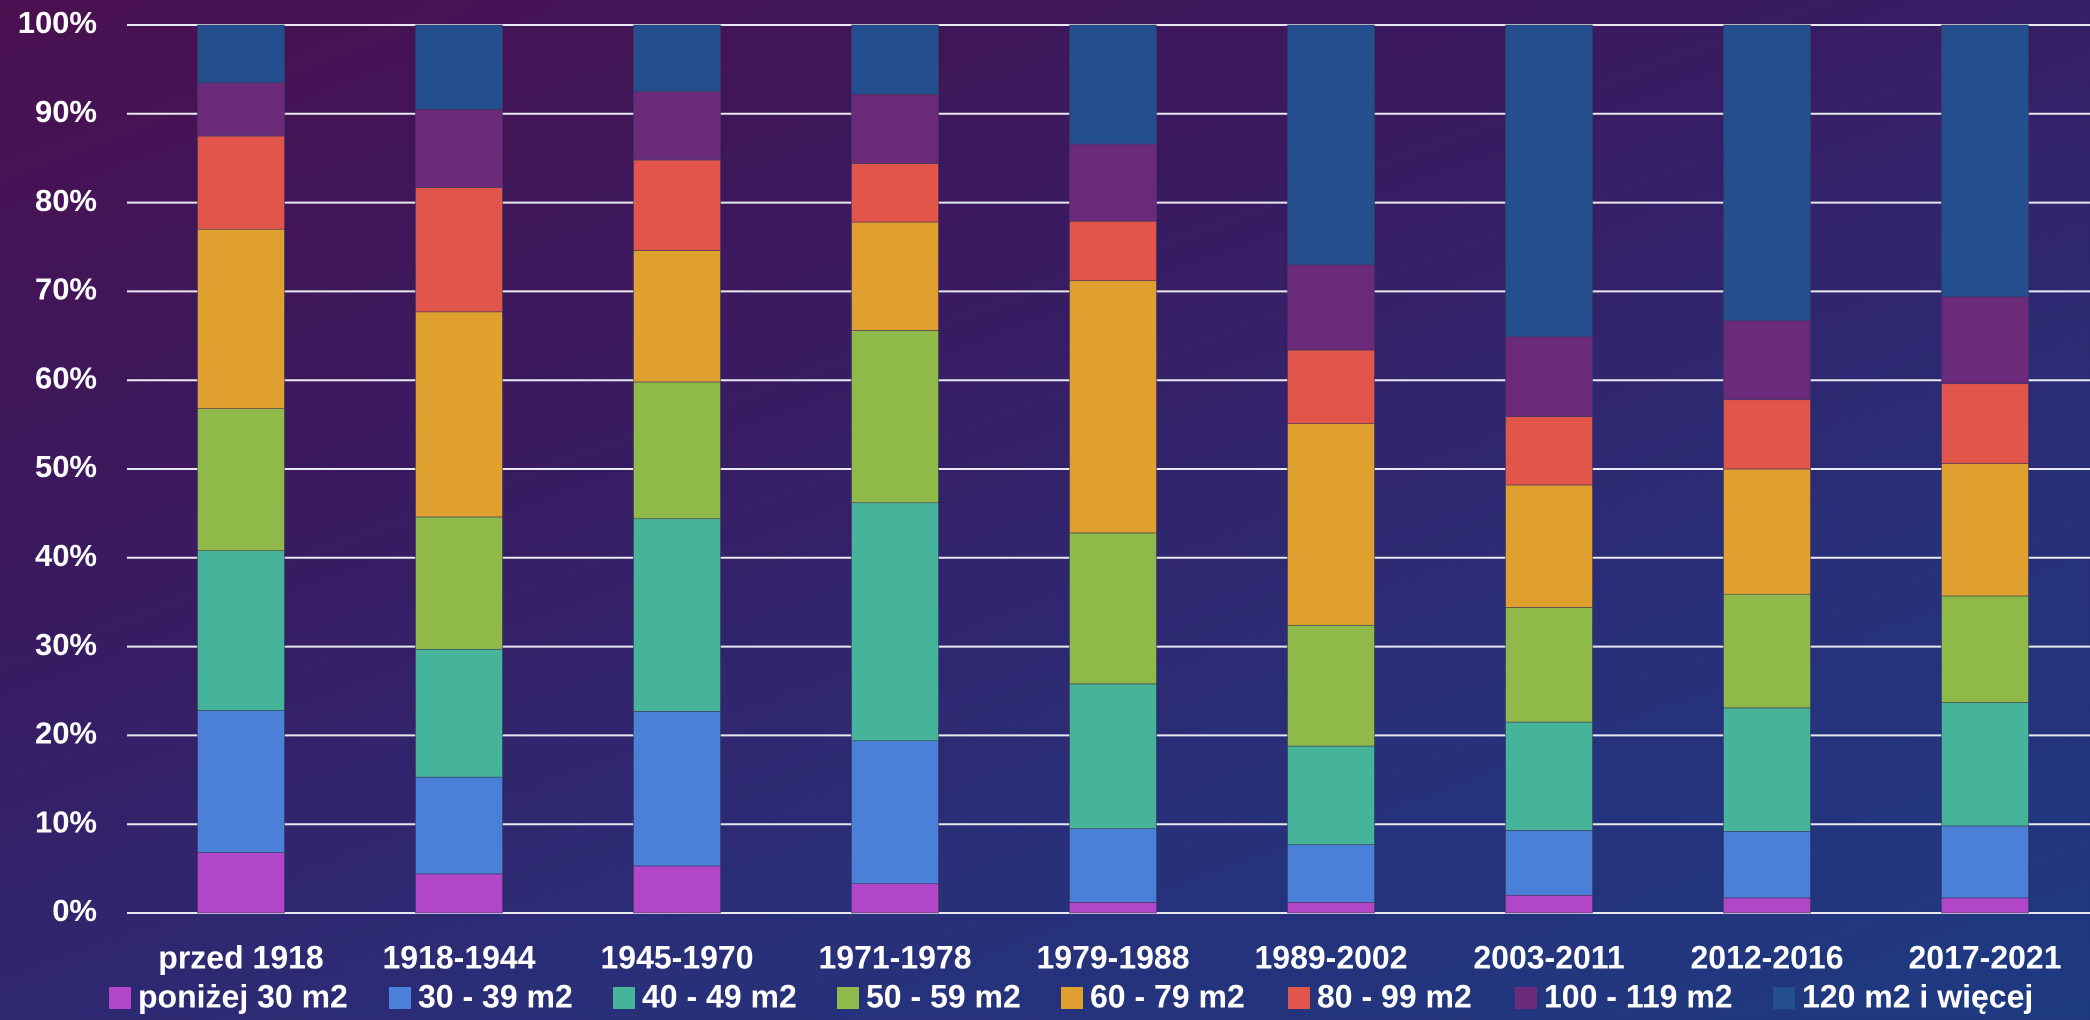 The image size is (2090, 1020). Describe the element at coordinates (1638, 996) in the screenshot. I see `legend-label: 100 - 119 m2` at that location.